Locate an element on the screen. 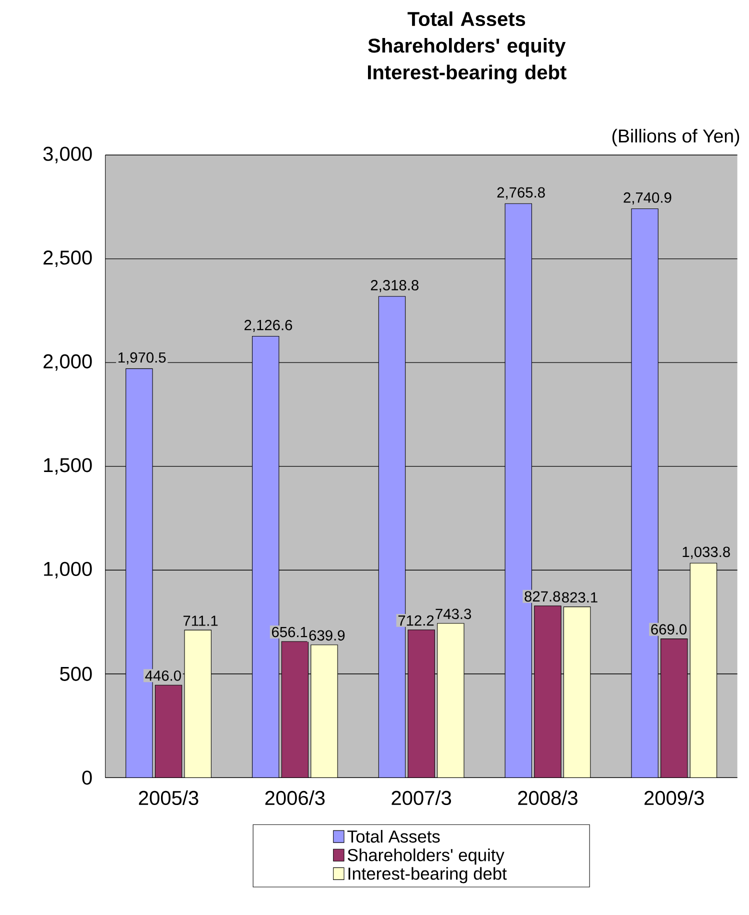 This screenshot has width=749, height=915. data-label: 823.1 is located at coordinates (580, 597).